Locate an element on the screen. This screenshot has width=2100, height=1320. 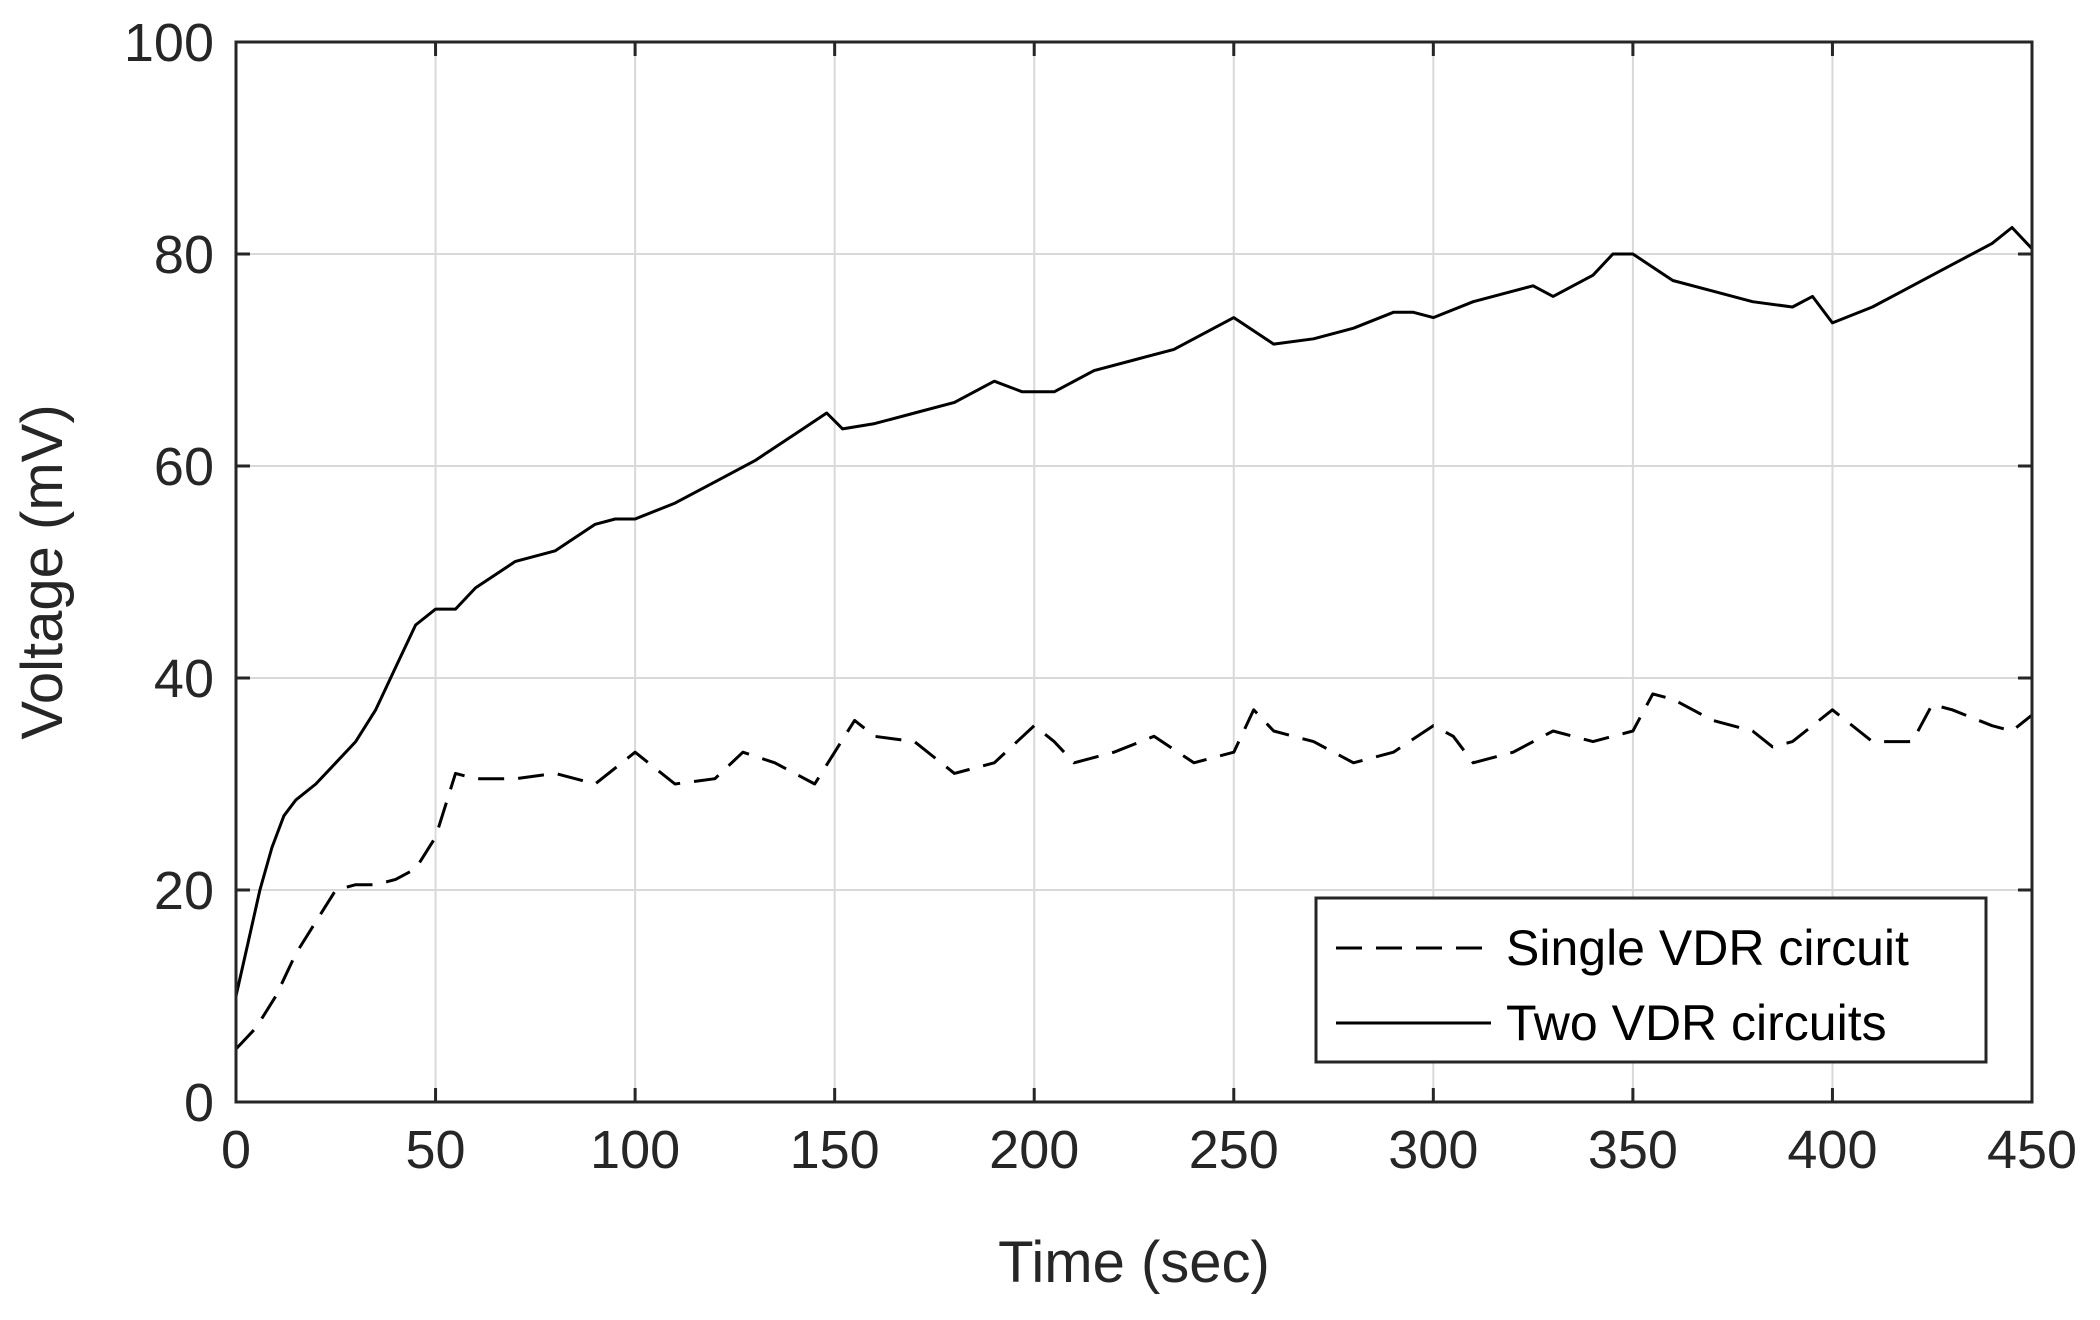
x-tick-label: 100 is located at coordinates (635, 1150).